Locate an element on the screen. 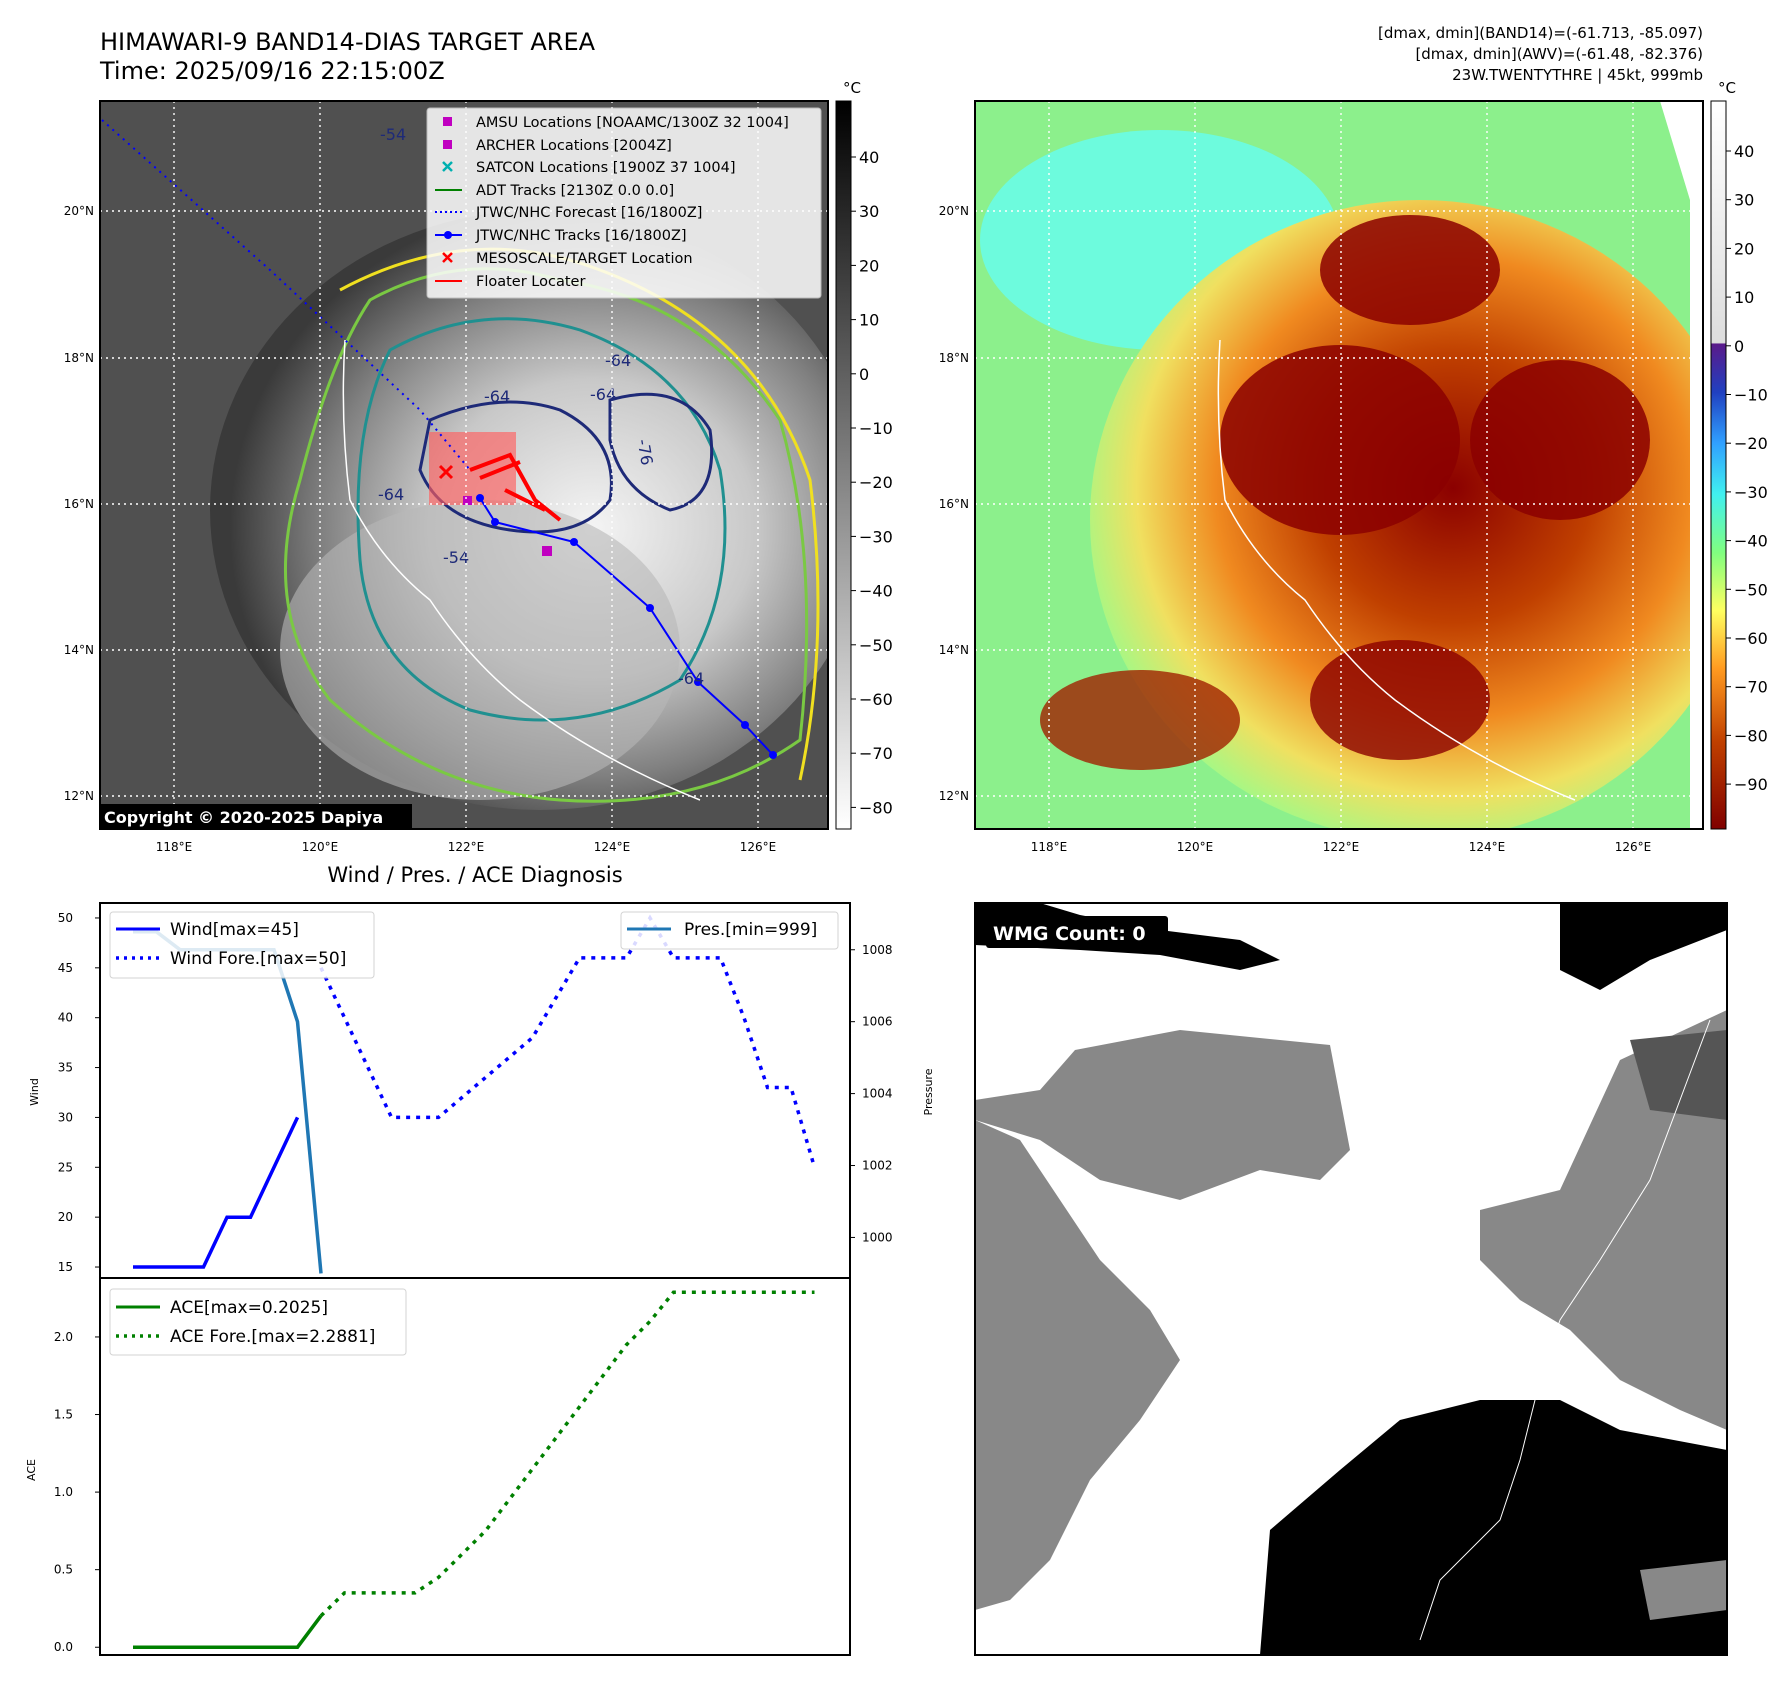 The image size is (1792, 1690). legend-target-marker is located at coordinates (447, 257).